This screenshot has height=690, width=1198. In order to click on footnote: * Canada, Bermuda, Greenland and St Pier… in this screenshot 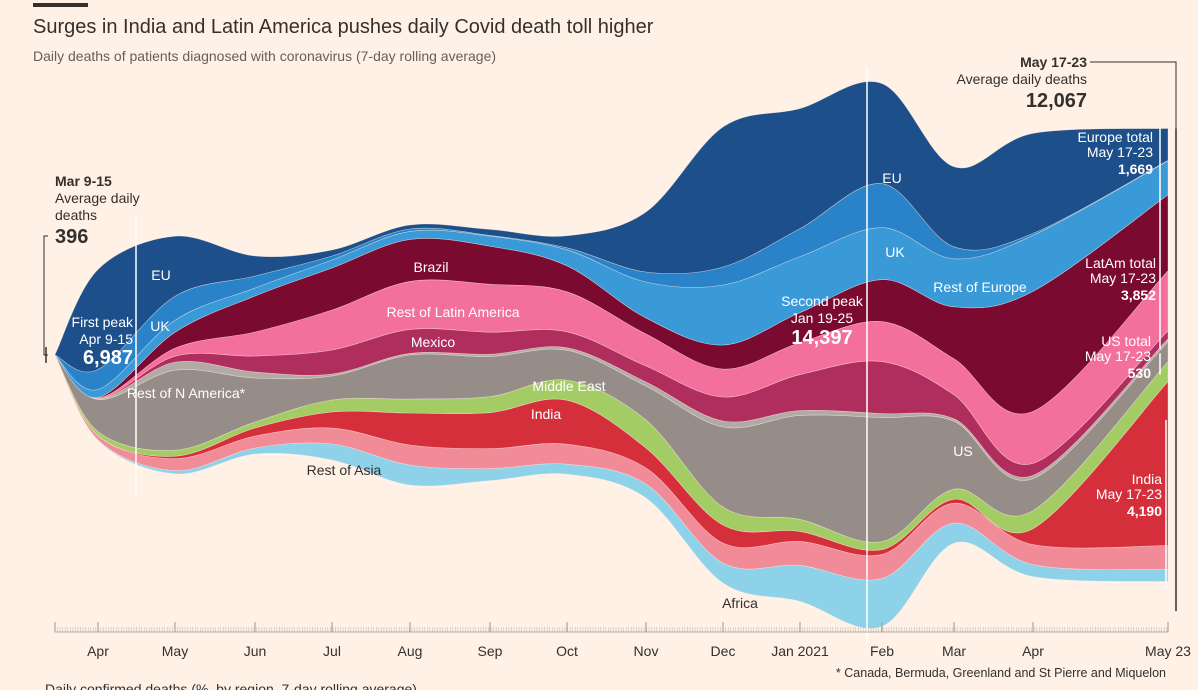, I will do `click(1001, 673)`.